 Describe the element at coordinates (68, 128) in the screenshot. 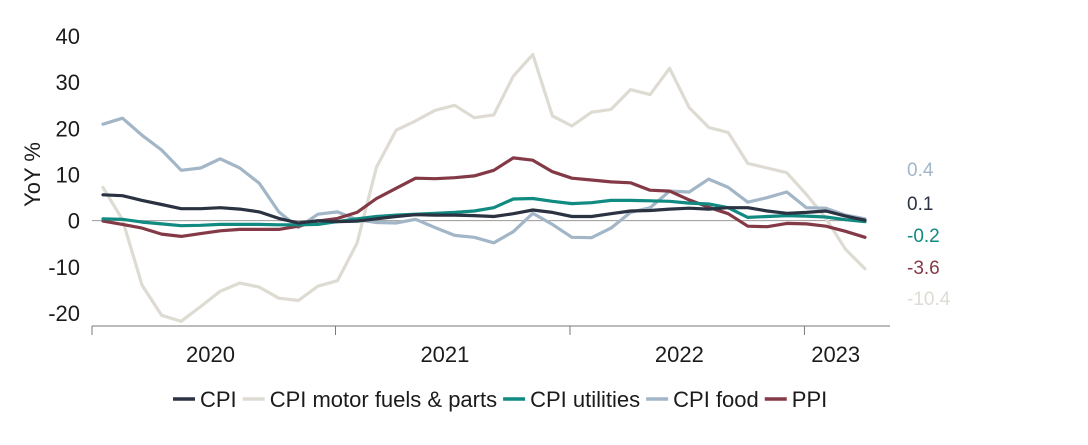

I see `y-tick-label: 20` at that location.